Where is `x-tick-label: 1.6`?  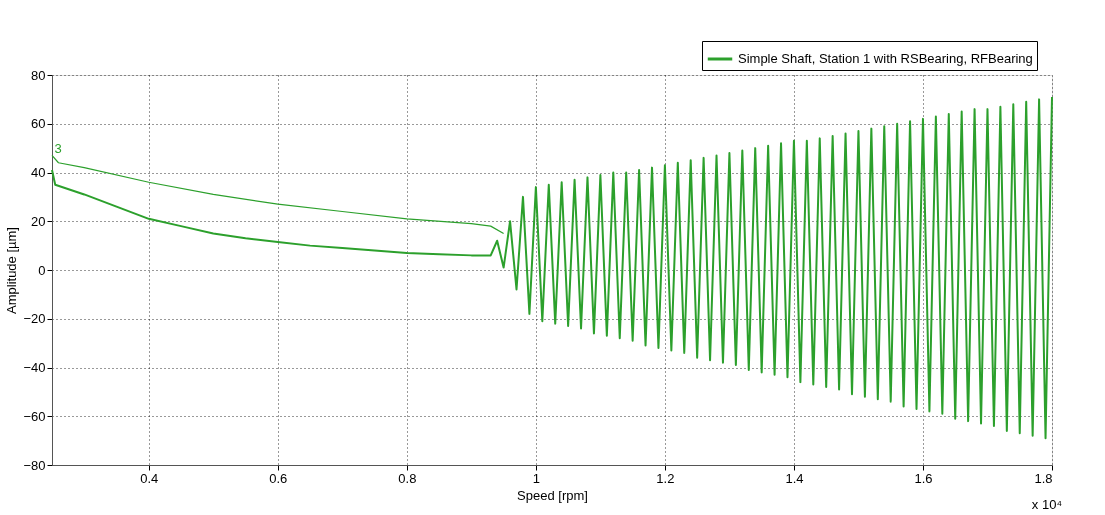
x-tick-label: 1.6 is located at coordinates (923, 478).